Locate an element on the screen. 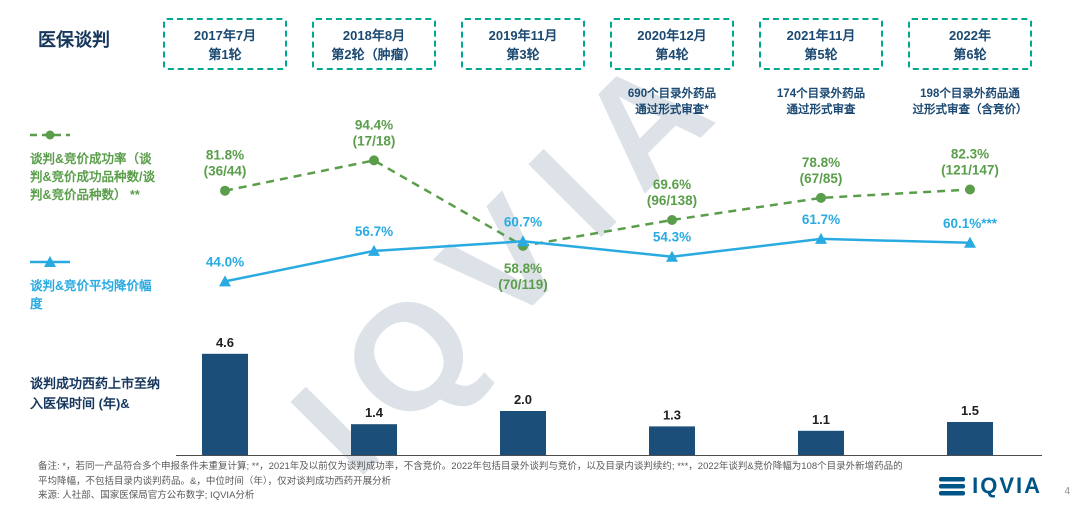 The height and width of the screenshot is (511, 1080). price-cut-line is located at coordinates (597, 260).